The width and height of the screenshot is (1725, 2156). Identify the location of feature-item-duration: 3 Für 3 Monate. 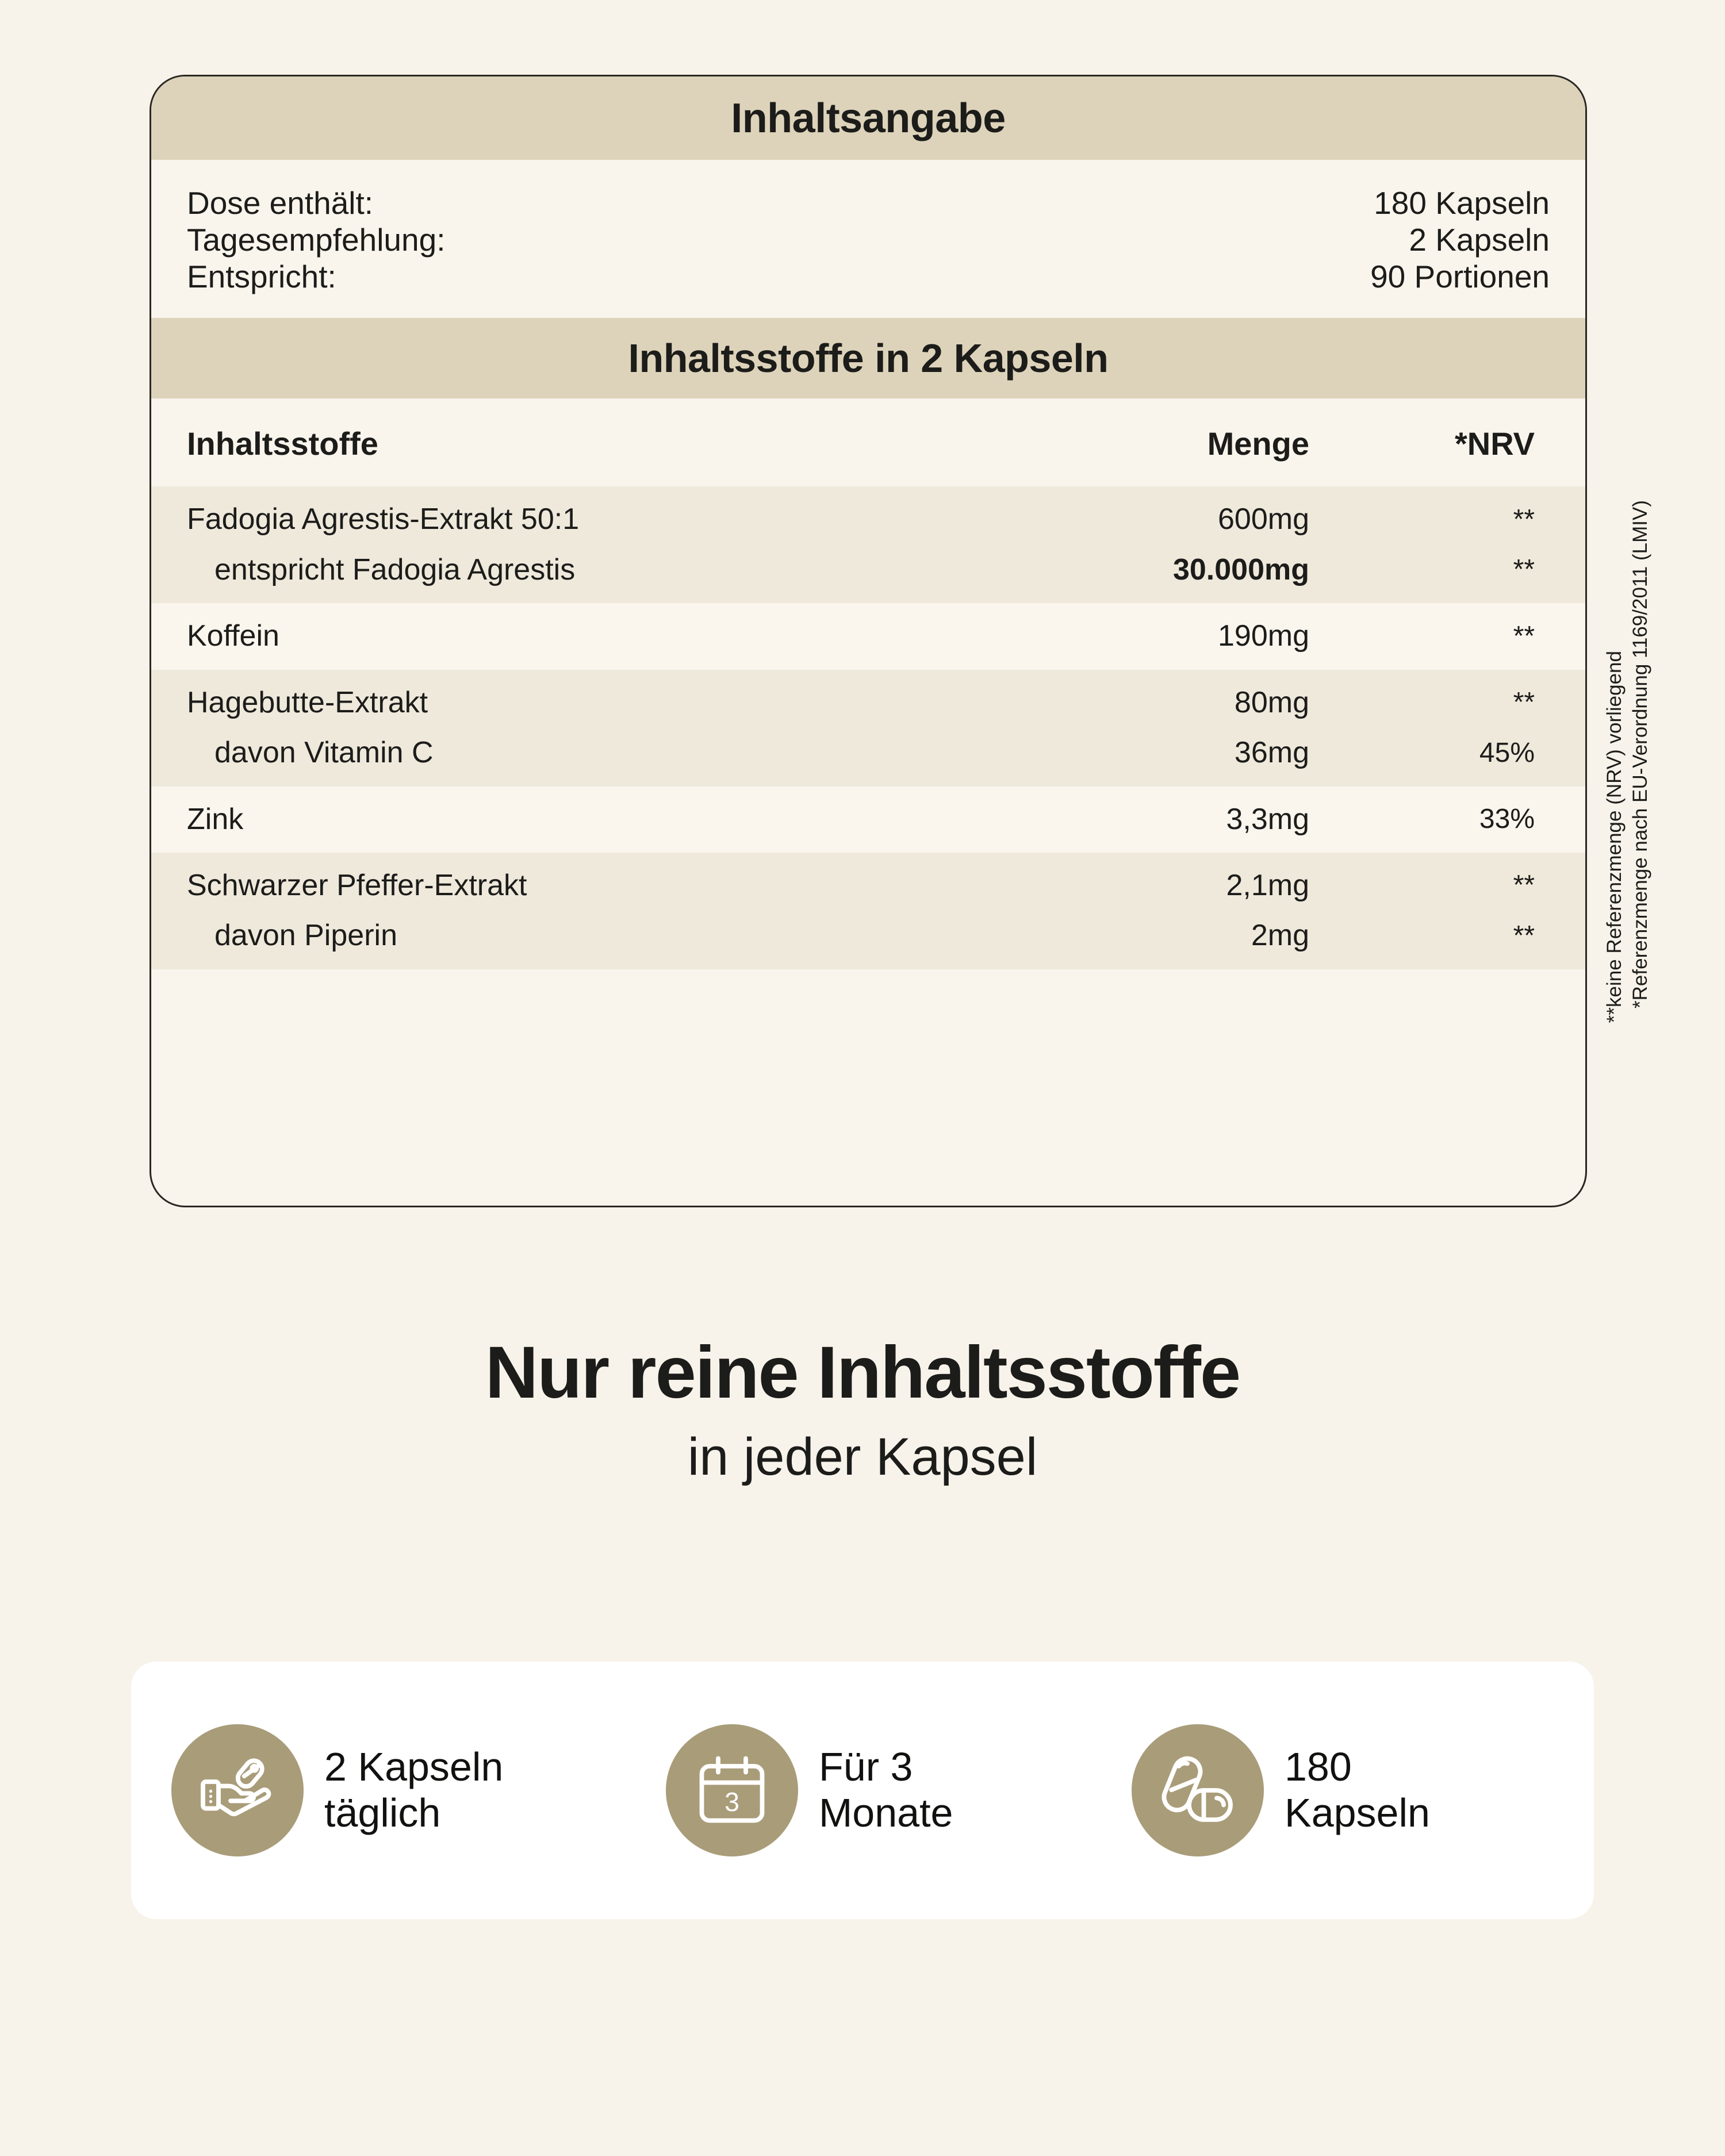
(899, 1790).